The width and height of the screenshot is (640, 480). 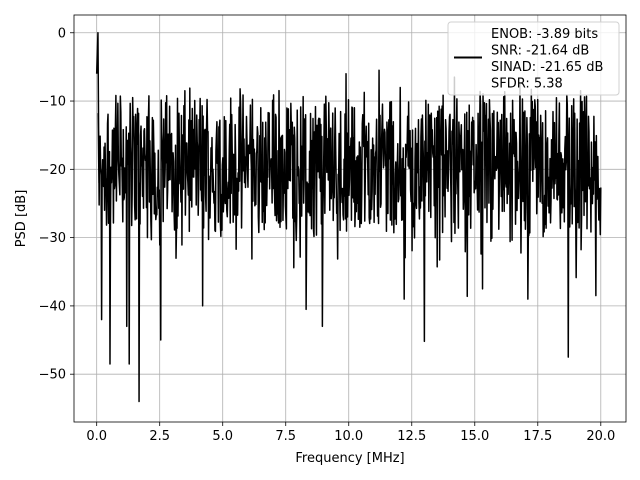 I want to click on x-tick-label: 5.0, so click(x=222, y=436).